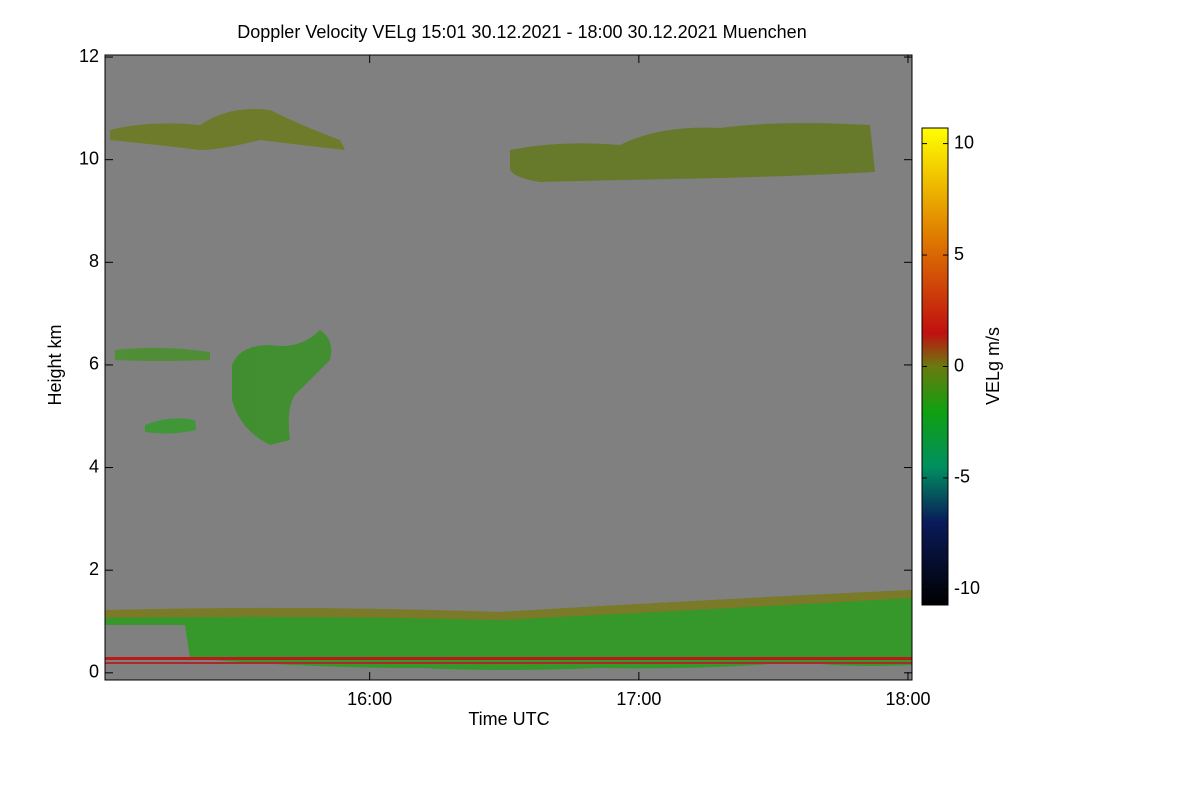 This screenshot has height=800, width=1200. What do you see at coordinates (94, 466) in the screenshot?
I see `y-tick-label: 4` at bounding box center [94, 466].